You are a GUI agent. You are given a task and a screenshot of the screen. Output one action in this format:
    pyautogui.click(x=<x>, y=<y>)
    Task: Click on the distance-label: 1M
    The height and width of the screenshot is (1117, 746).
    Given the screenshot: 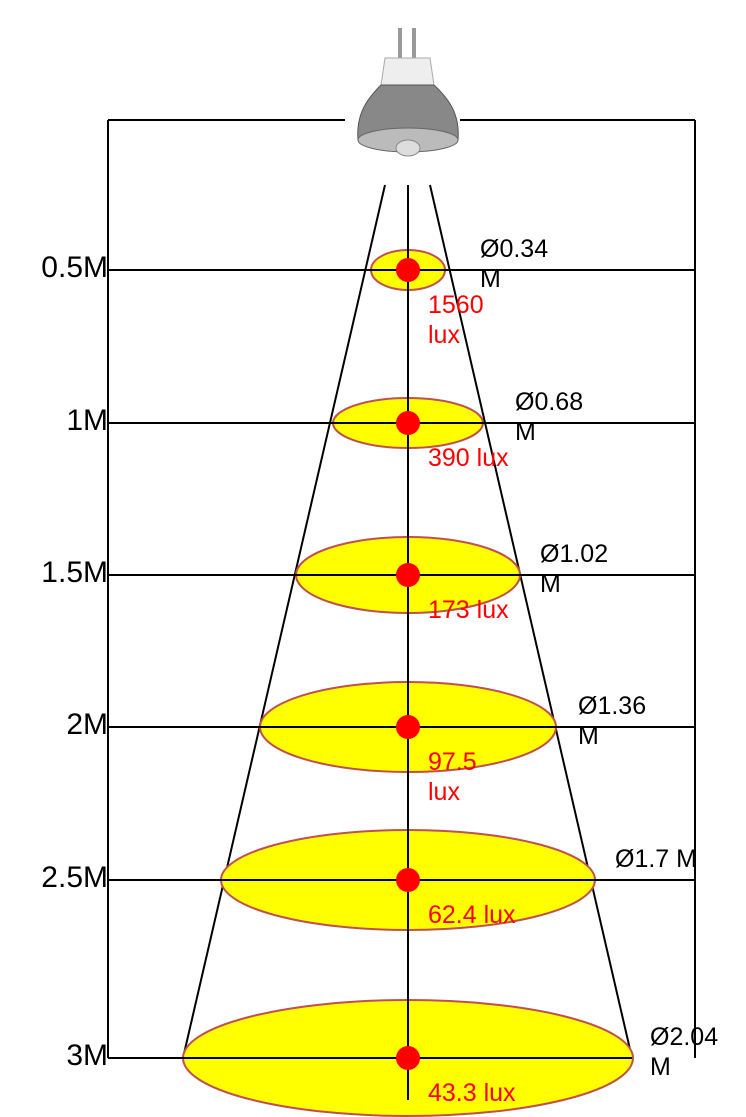 What is the action you would take?
    pyautogui.click(x=87, y=420)
    